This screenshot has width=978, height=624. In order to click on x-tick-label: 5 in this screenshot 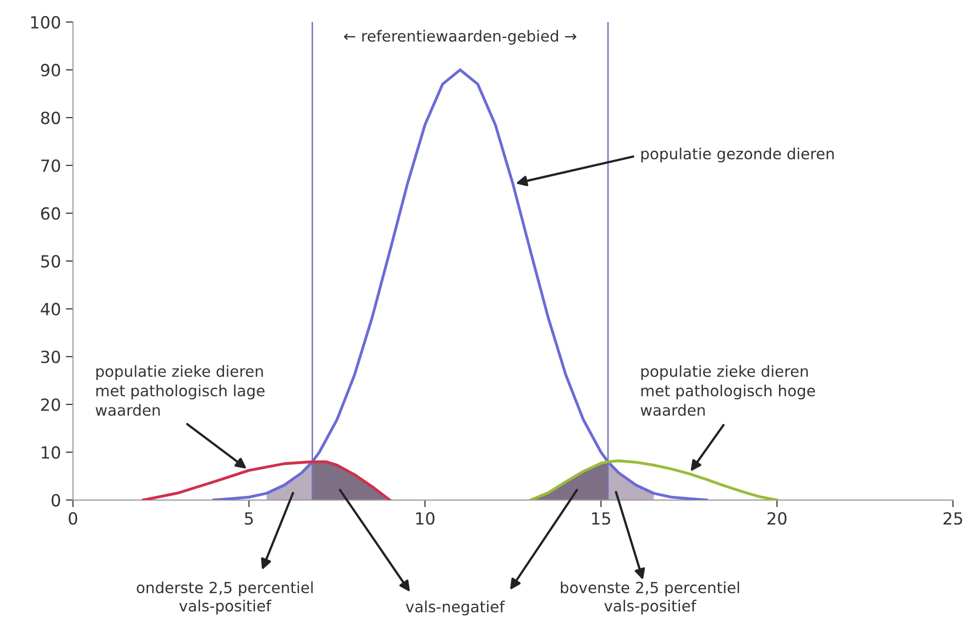, I will do `click(248, 518)`.